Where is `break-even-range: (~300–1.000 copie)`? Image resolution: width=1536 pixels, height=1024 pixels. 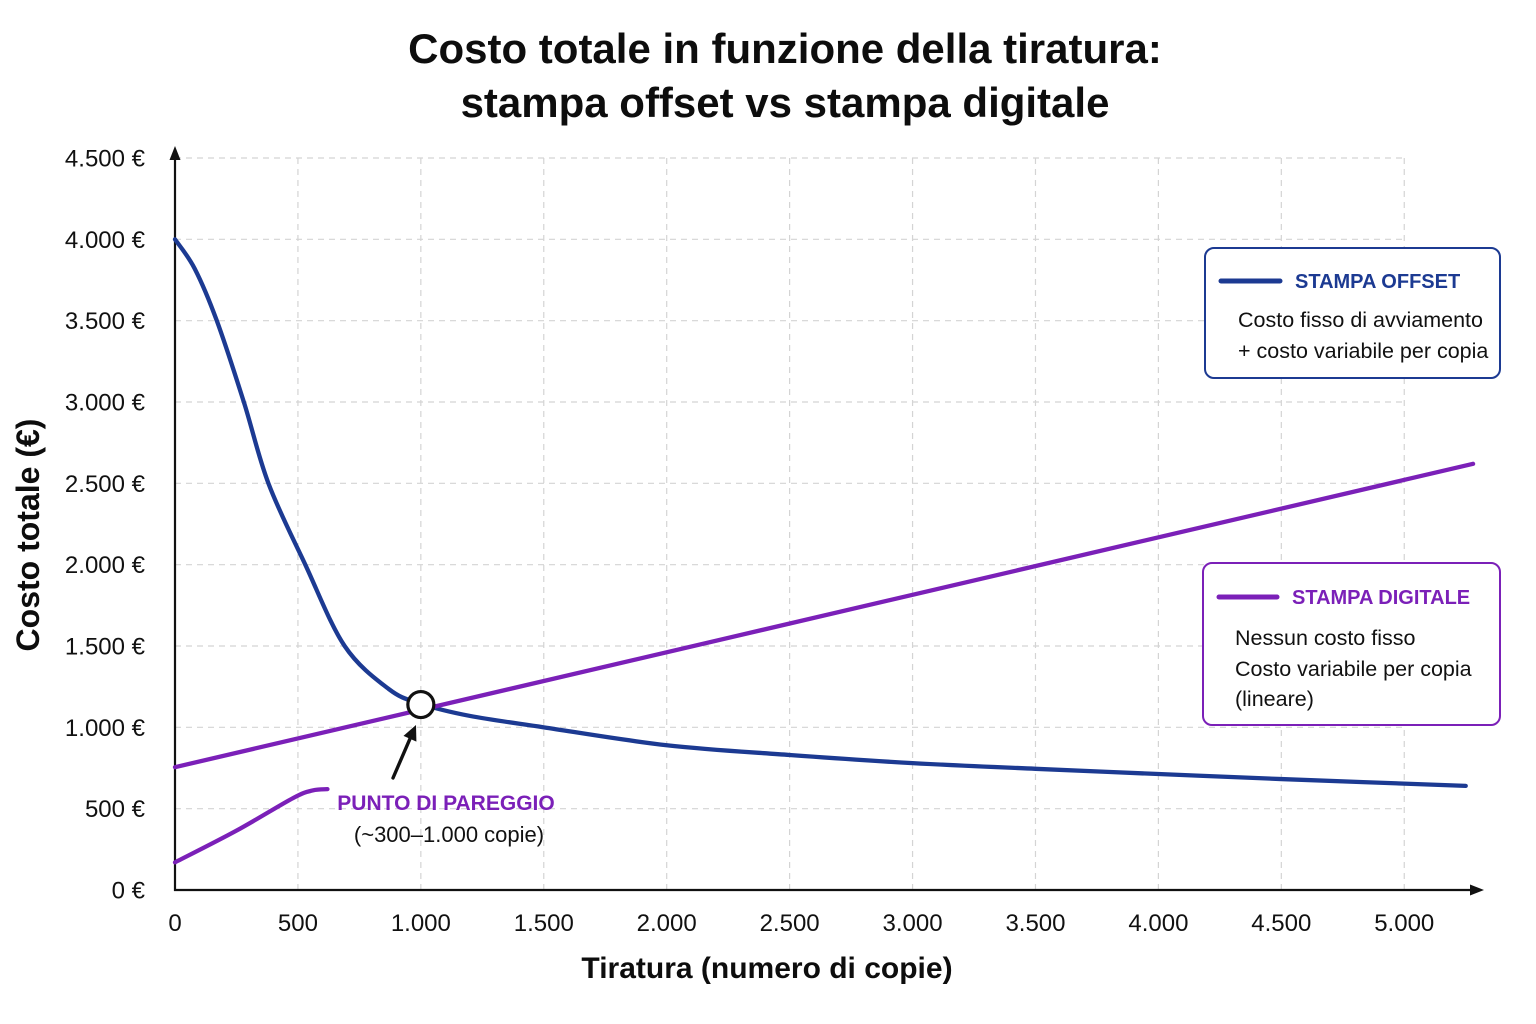 break-even-range: (~300–1.000 copie) is located at coordinates (449, 834).